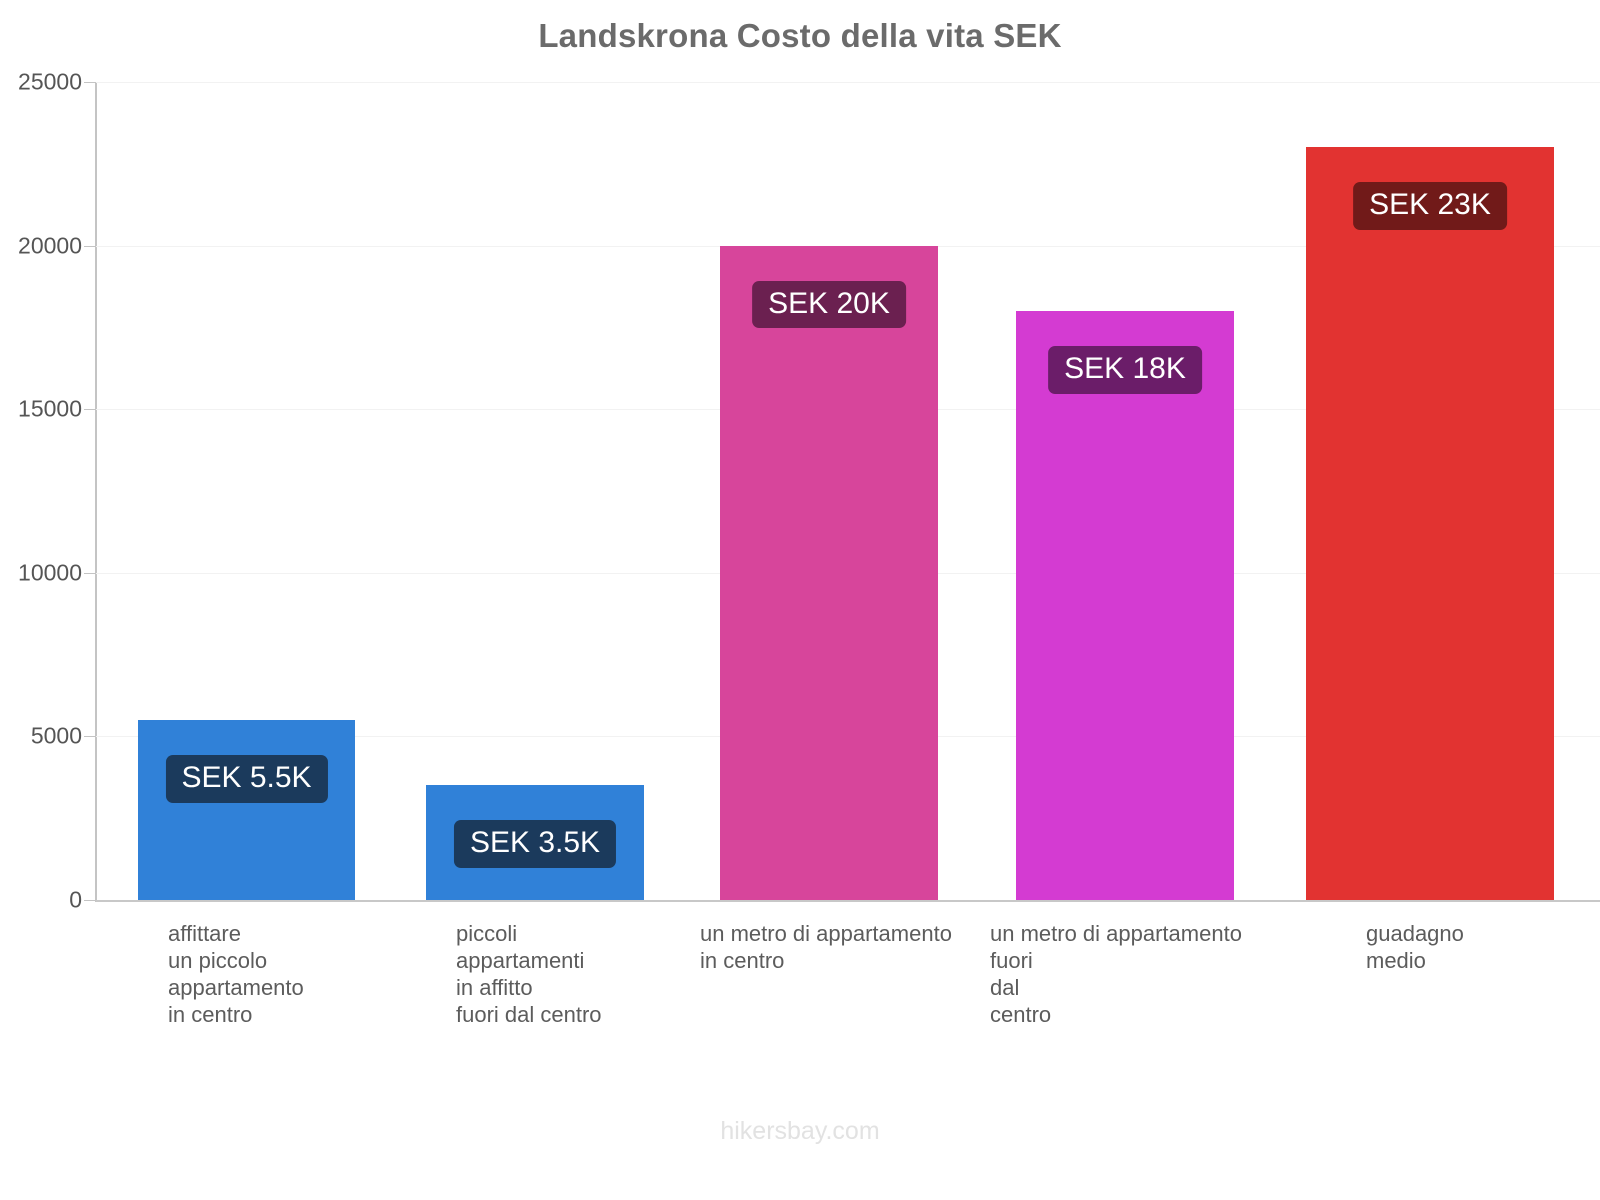  Describe the element at coordinates (1430, 206) in the screenshot. I see `bar-value-label: SEK 23K` at that location.